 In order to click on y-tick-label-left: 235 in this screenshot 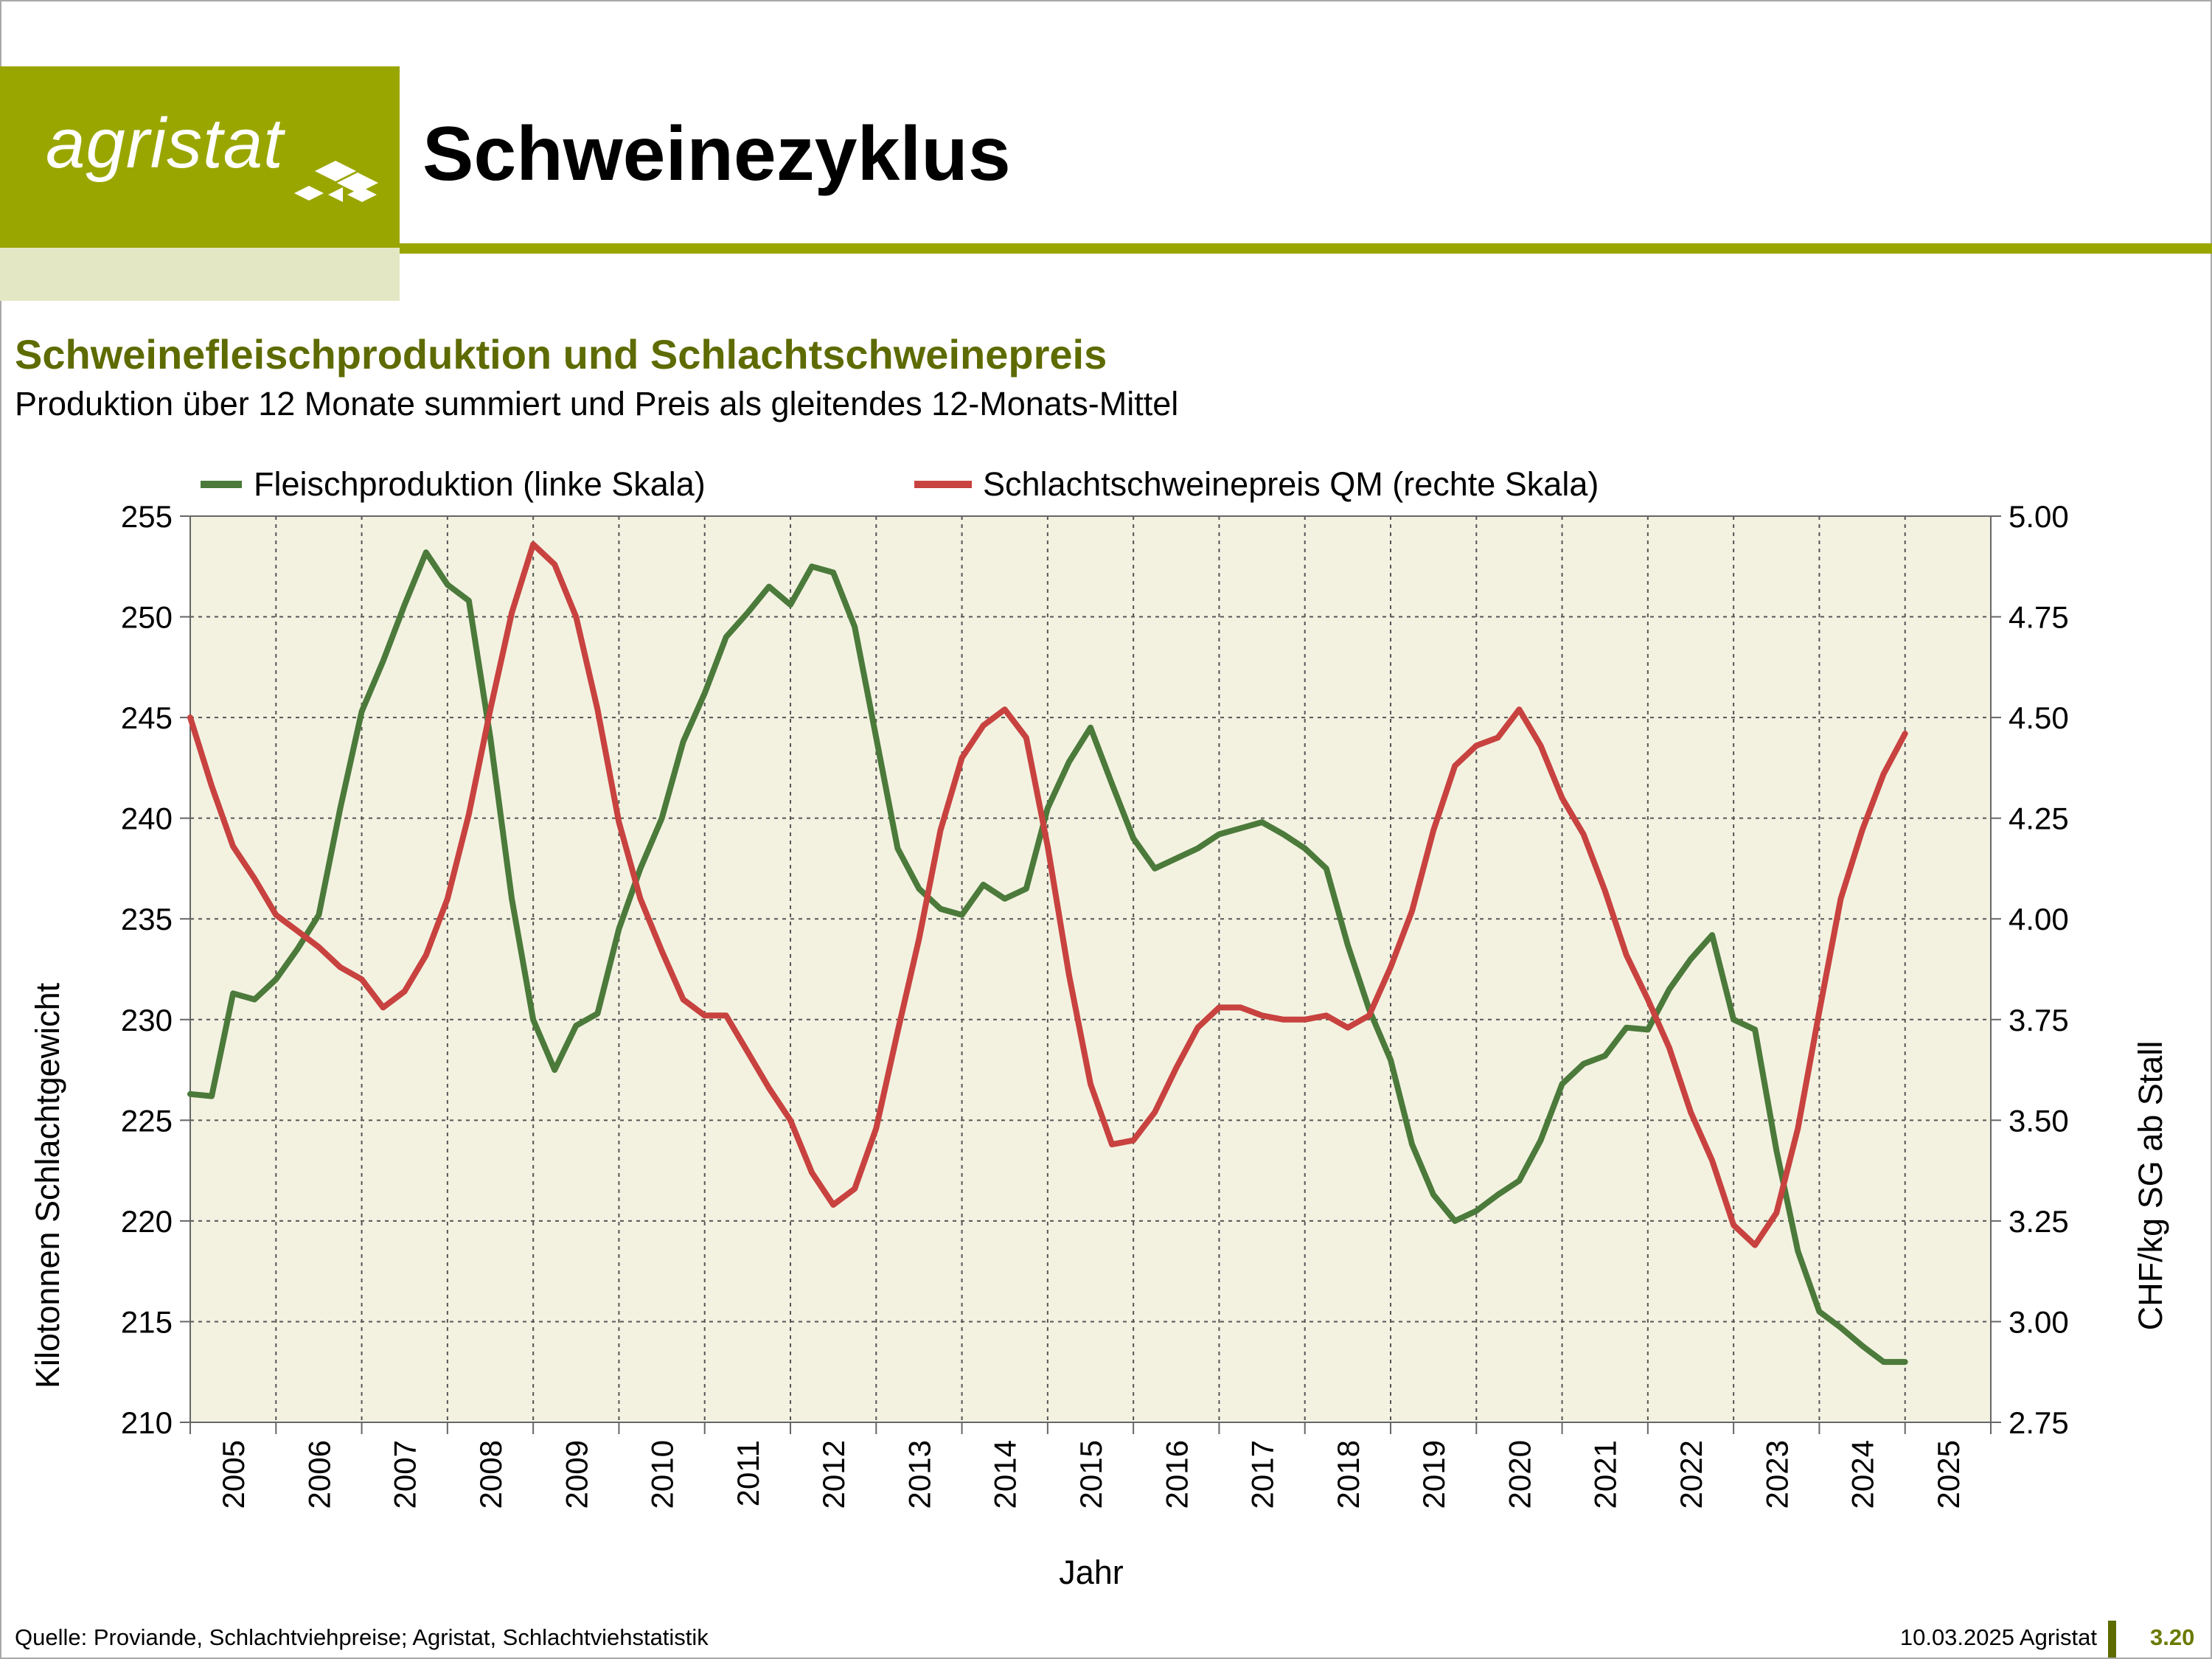, I will do `click(147, 919)`.